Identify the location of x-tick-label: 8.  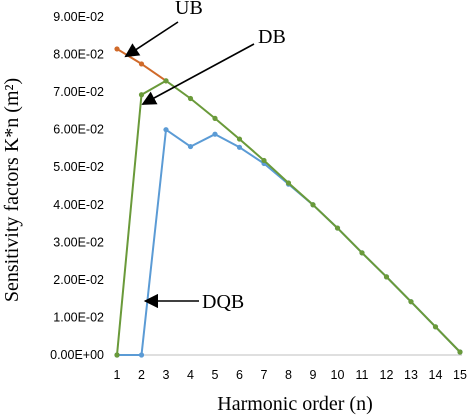
(288, 375).